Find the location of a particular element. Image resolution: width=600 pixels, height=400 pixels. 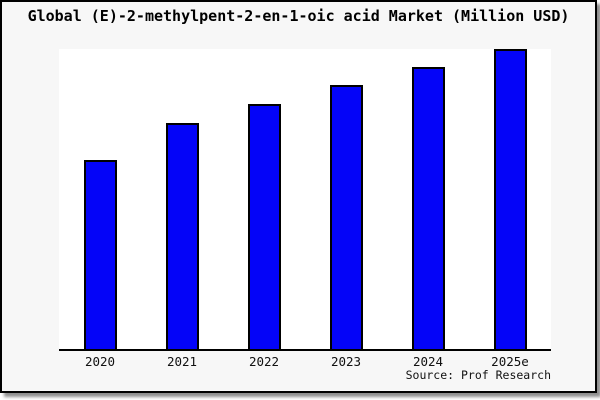

bar-2024 is located at coordinates (428, 208).